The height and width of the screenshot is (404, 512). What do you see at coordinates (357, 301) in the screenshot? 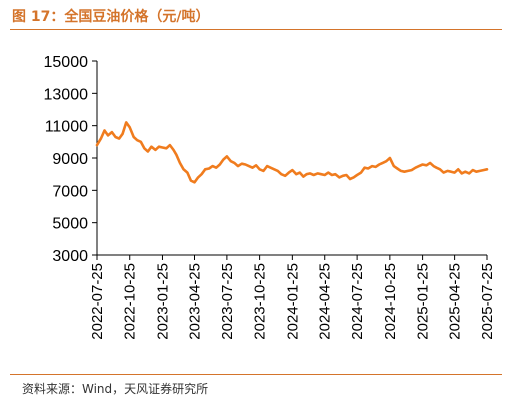
I see `x-tick-label: 2024-07-25` at bounding box center [357, 301].